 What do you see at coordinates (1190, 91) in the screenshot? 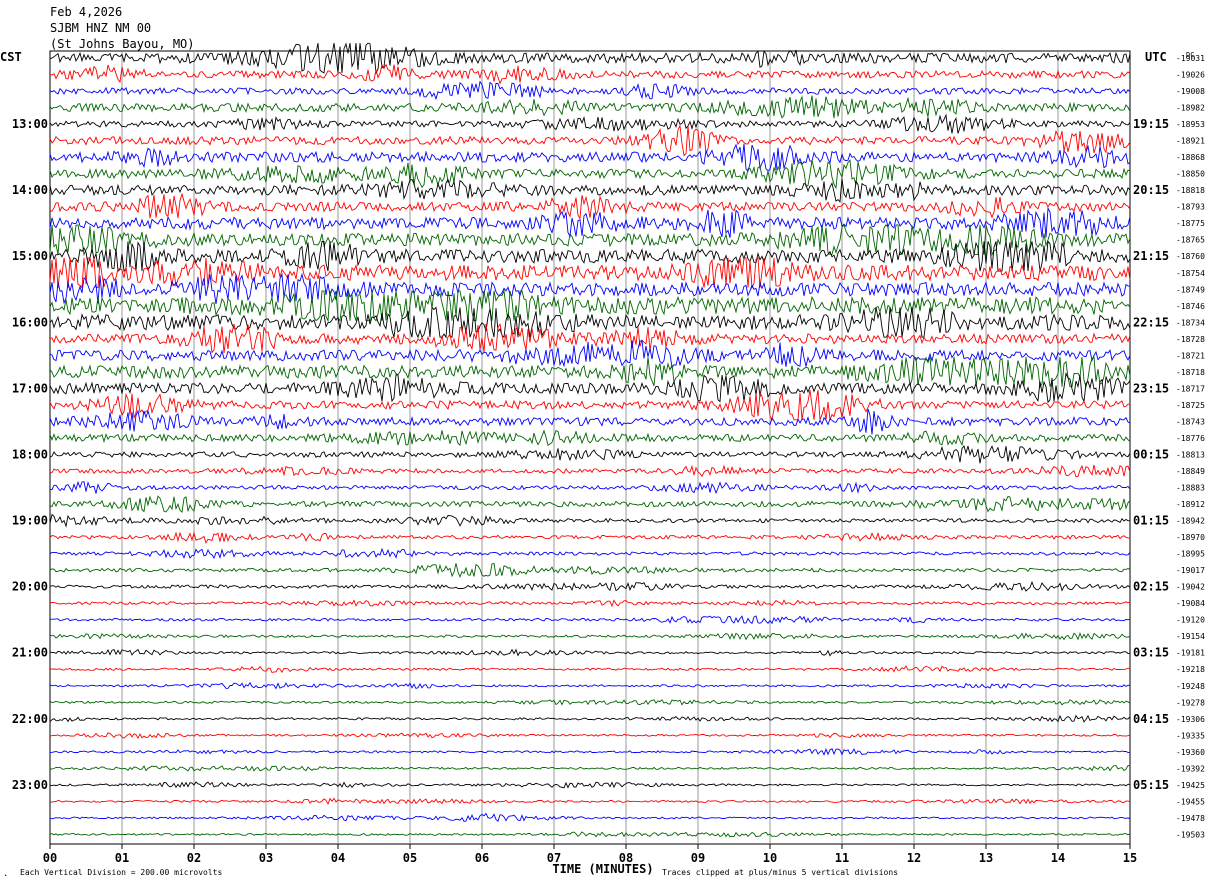
I see `dc-offset-label: -19008` at bounding box center [1190, 91].